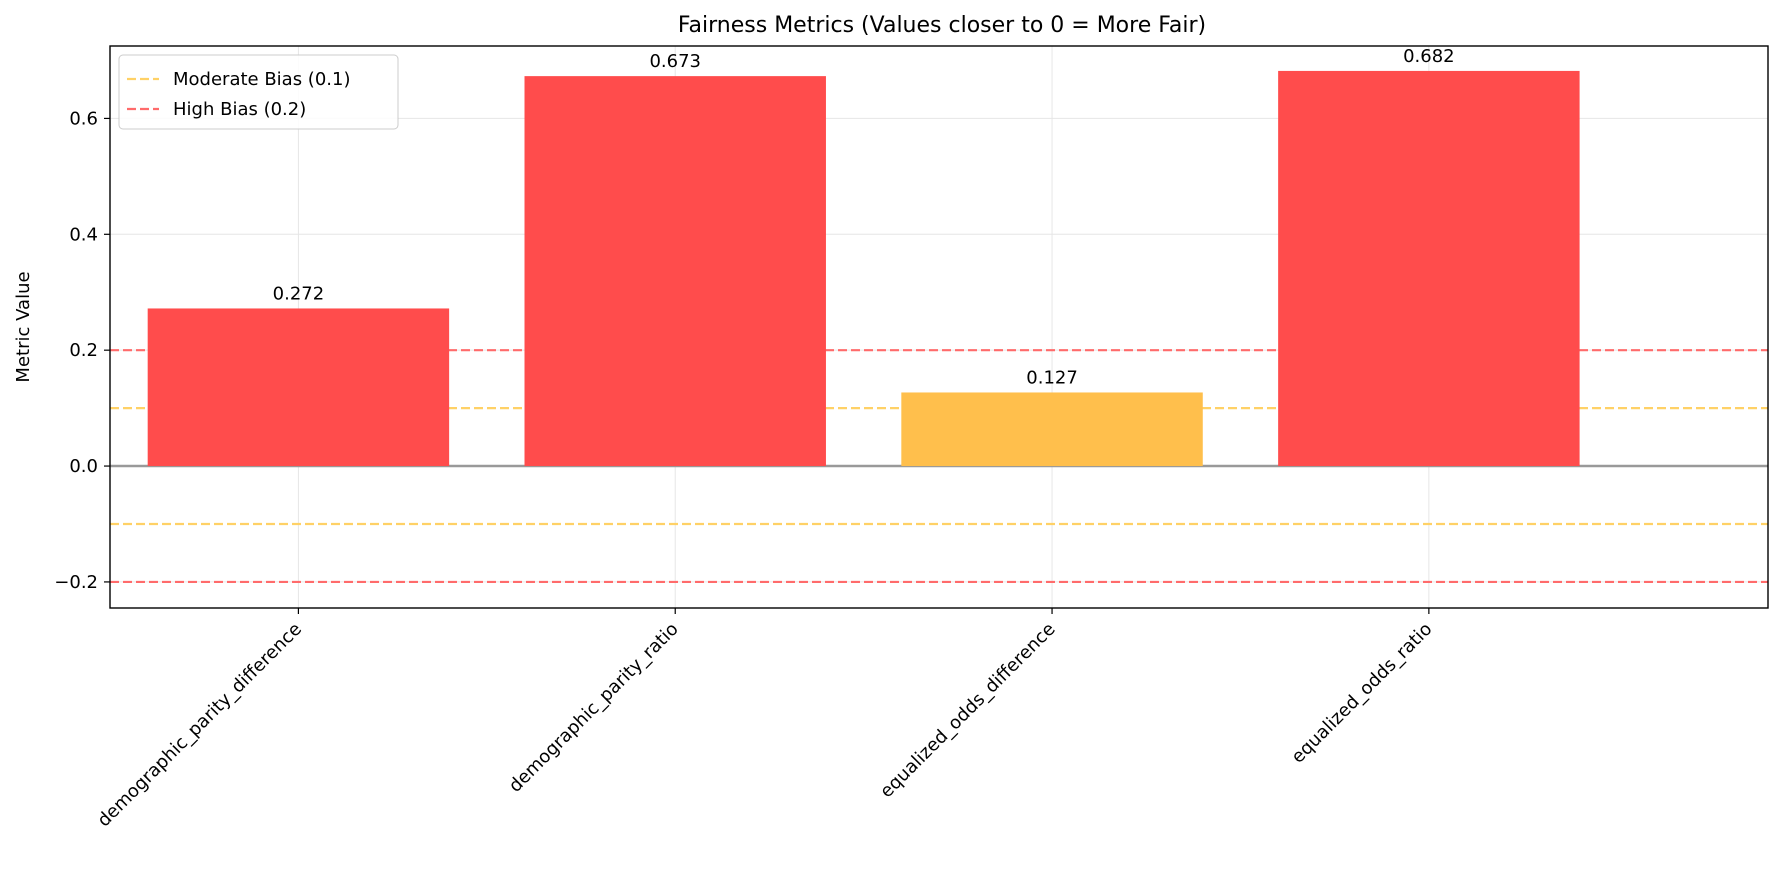  Describe the element at coordinates (675, 61) in the screenshot. I see `data-label: 0.673` at that location.